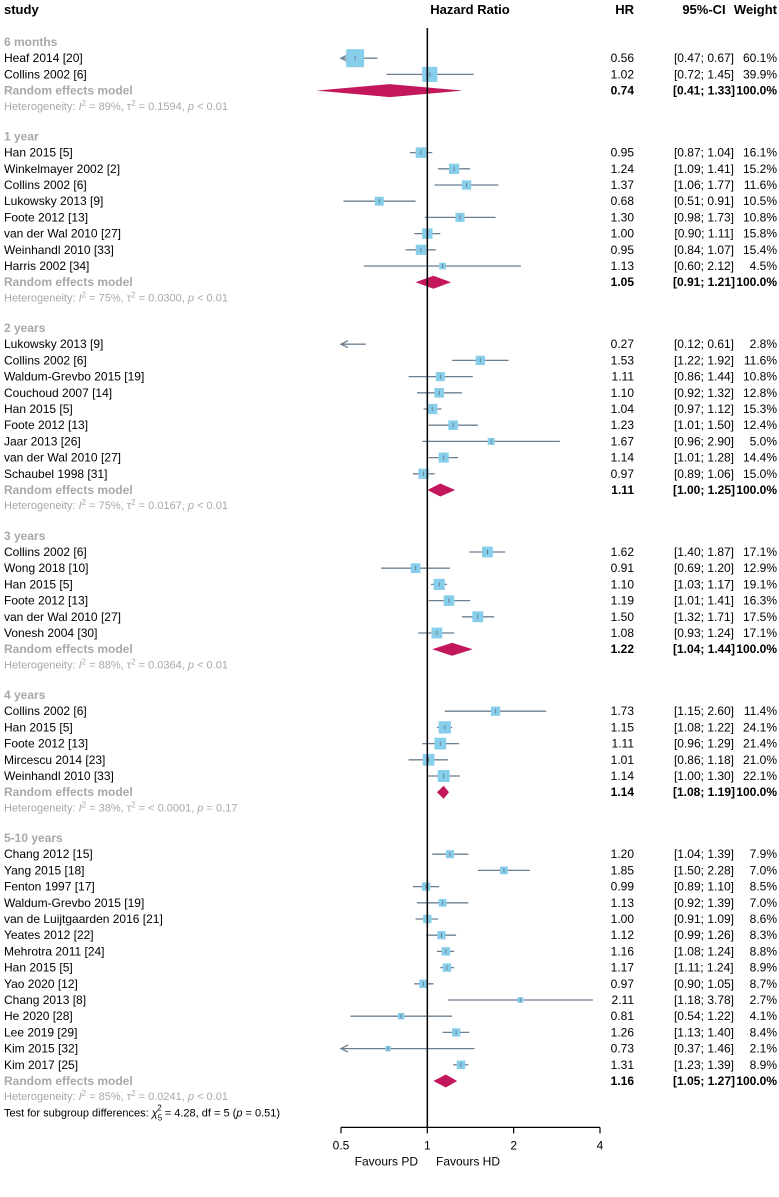 Image resolution: width=779 pixels, height=1197 pixels. Describe the element at coordinates (704, 91) in the screenshot. I see `pooled-ci: [0.41; 1.33]` at that location.